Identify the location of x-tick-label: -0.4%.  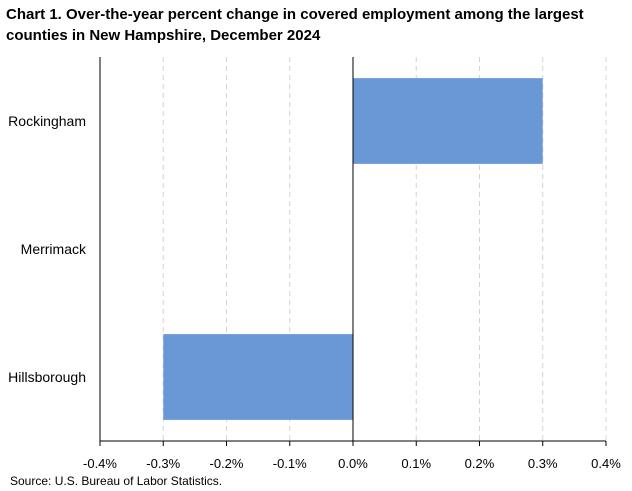
(100, 463).